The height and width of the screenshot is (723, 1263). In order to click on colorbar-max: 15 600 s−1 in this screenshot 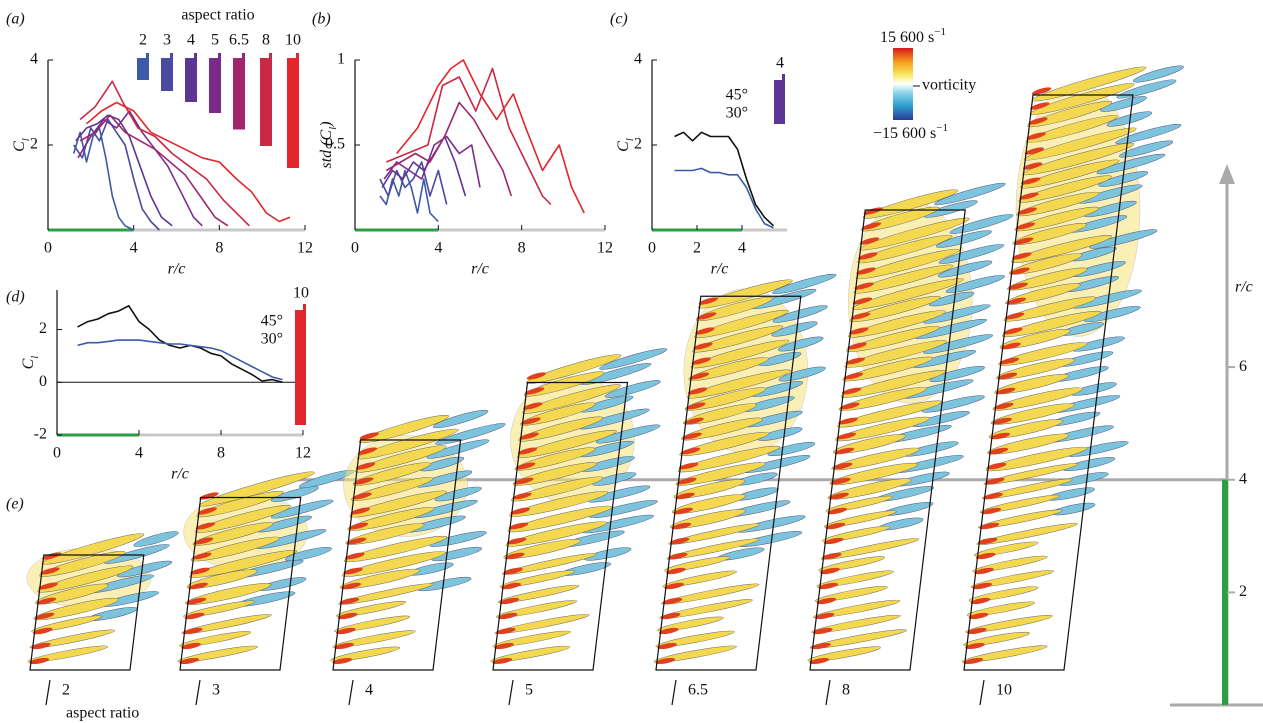, I will do `click(913, 36)`.